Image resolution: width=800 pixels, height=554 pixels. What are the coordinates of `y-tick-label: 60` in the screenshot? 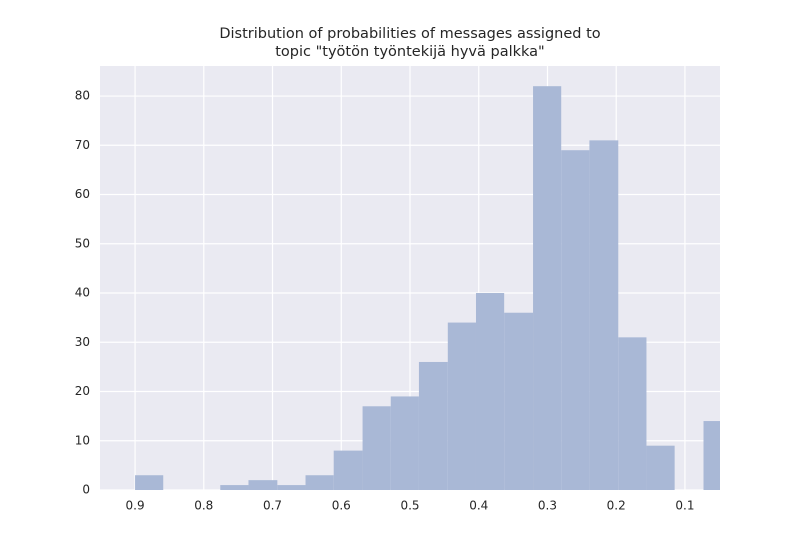 It's located at (82, 194).